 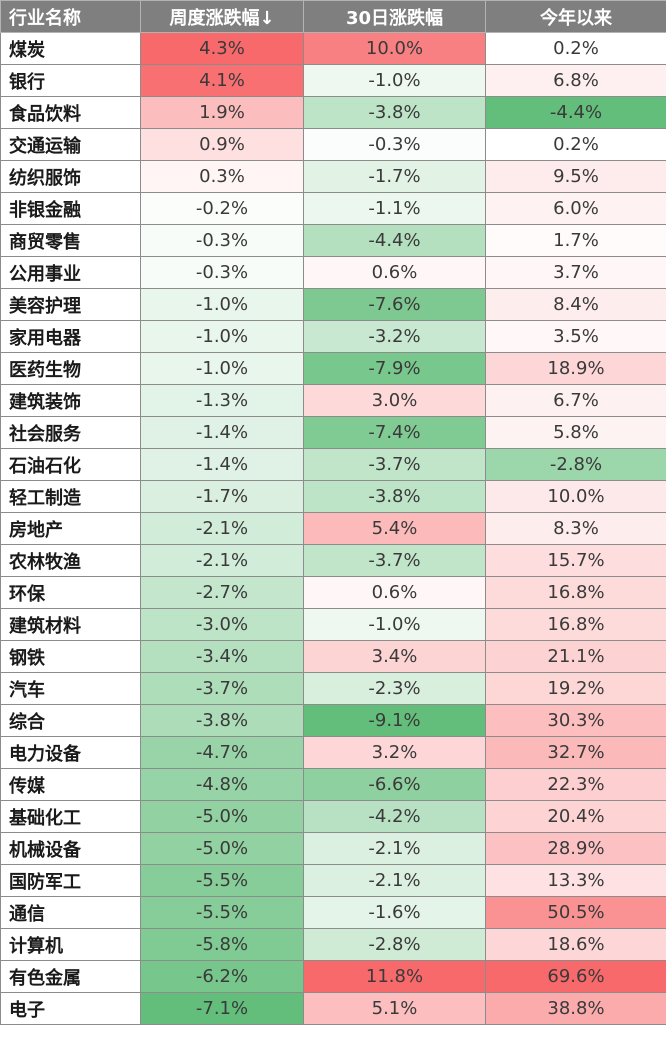 What do you see at coordinates (394, 272) in the screenshot?
I see `30day-change-cell: 0.6%` at bounding box center [394, 272].